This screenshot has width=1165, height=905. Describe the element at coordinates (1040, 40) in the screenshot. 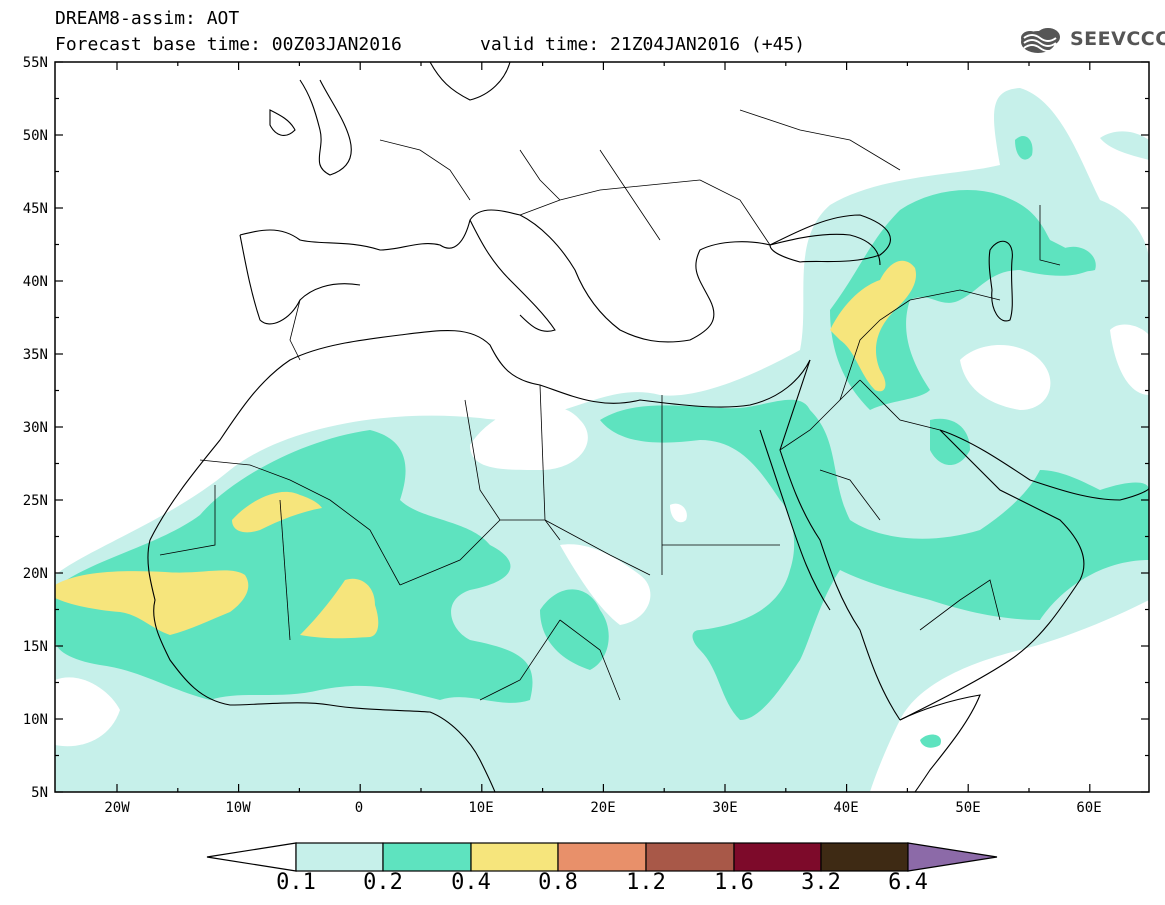

I see `seevccc-logo` at that location.